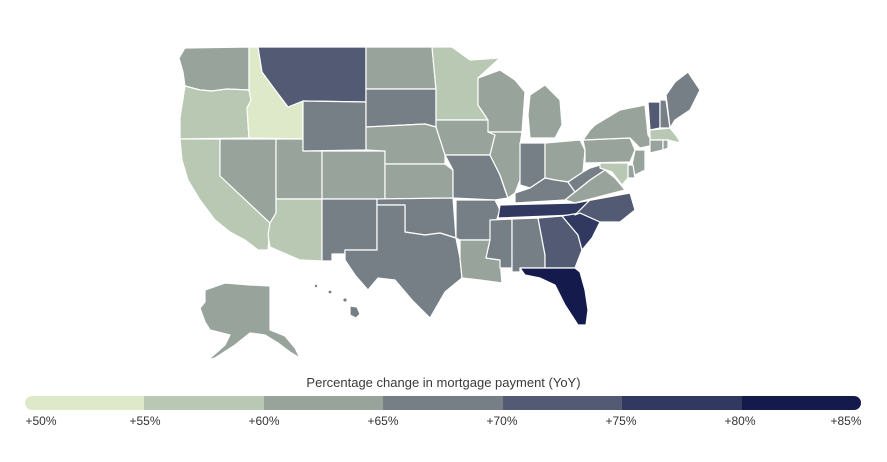 The width and height of the screenshot is (887, 462). I want to click on state-hi, so click(355, 312).